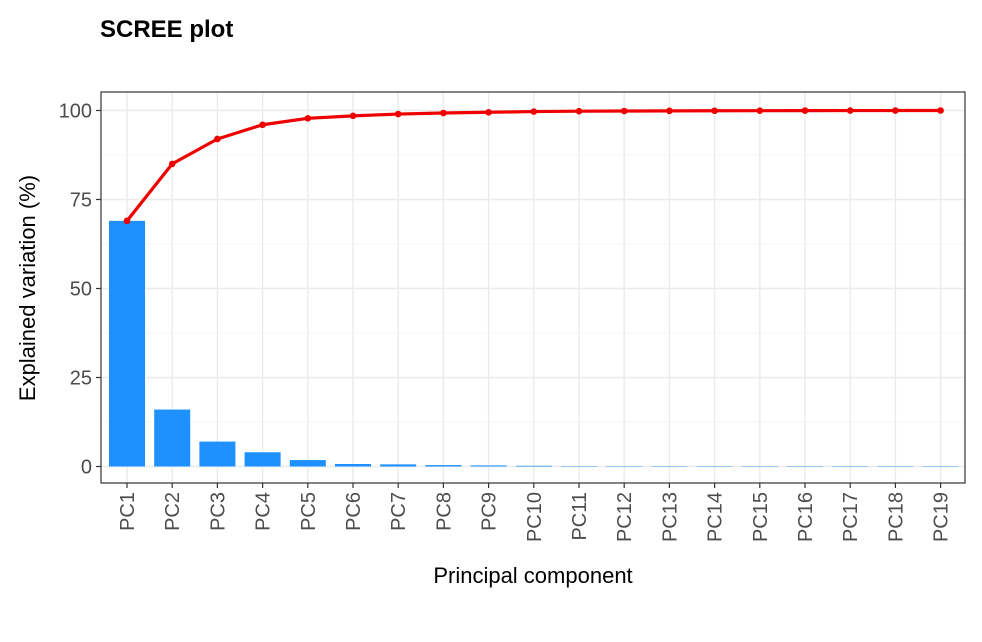 This screenshot has width=982, height=642. Describe the element at coordinates (806, 517) in the screenshot. I see `x-tick-label-pc16: PC16` at that location.